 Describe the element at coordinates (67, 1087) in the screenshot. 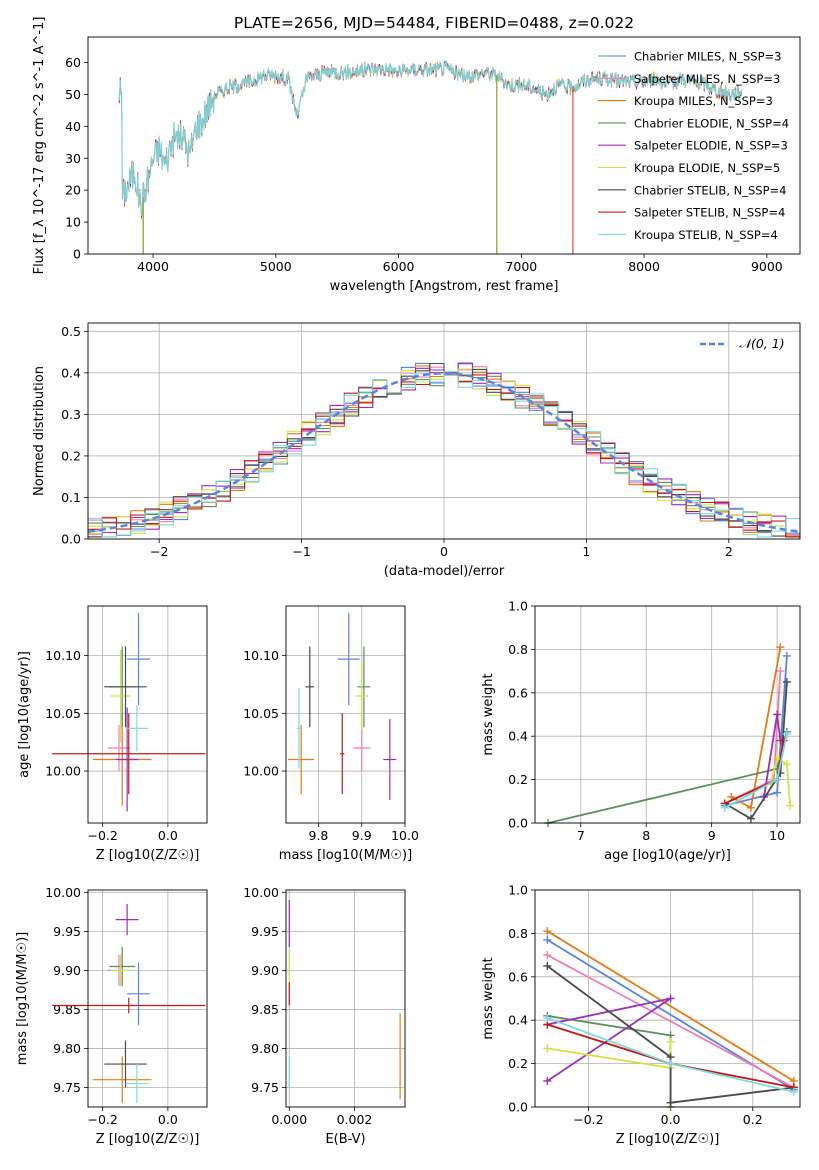

I see `y-tick-label: 9.75` at that location.